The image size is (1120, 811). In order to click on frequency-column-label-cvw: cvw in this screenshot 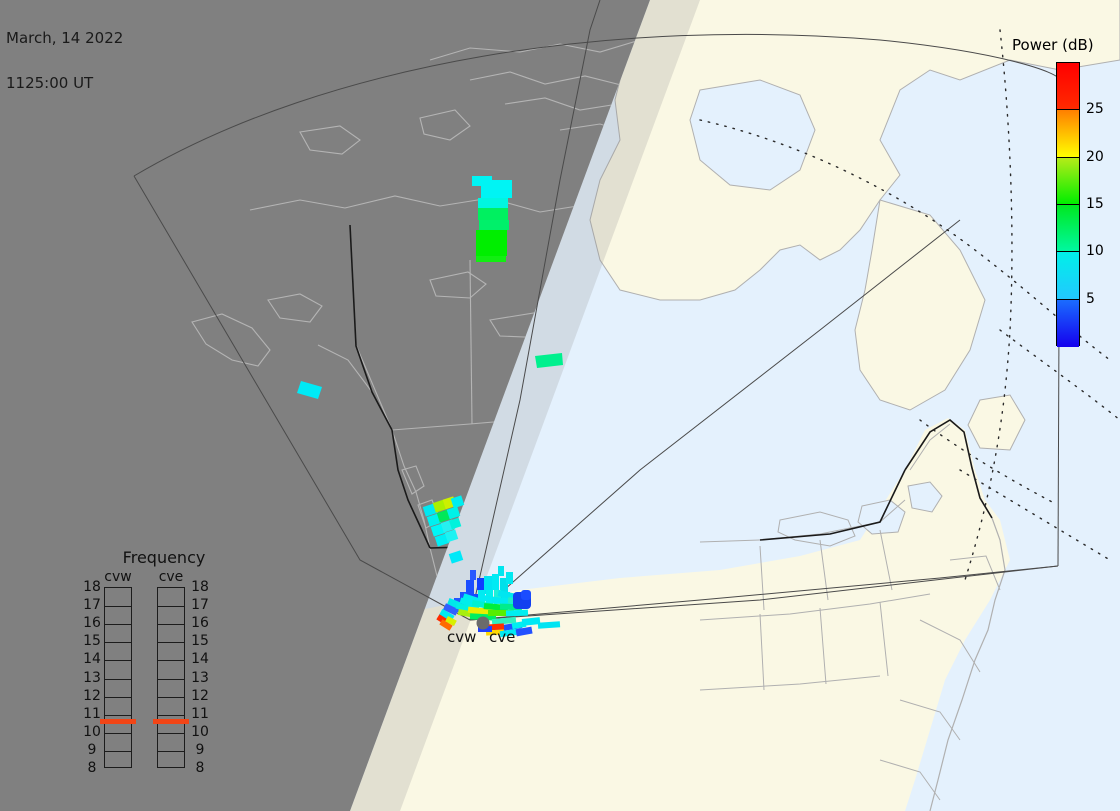, I will do `click(118, 577)`.